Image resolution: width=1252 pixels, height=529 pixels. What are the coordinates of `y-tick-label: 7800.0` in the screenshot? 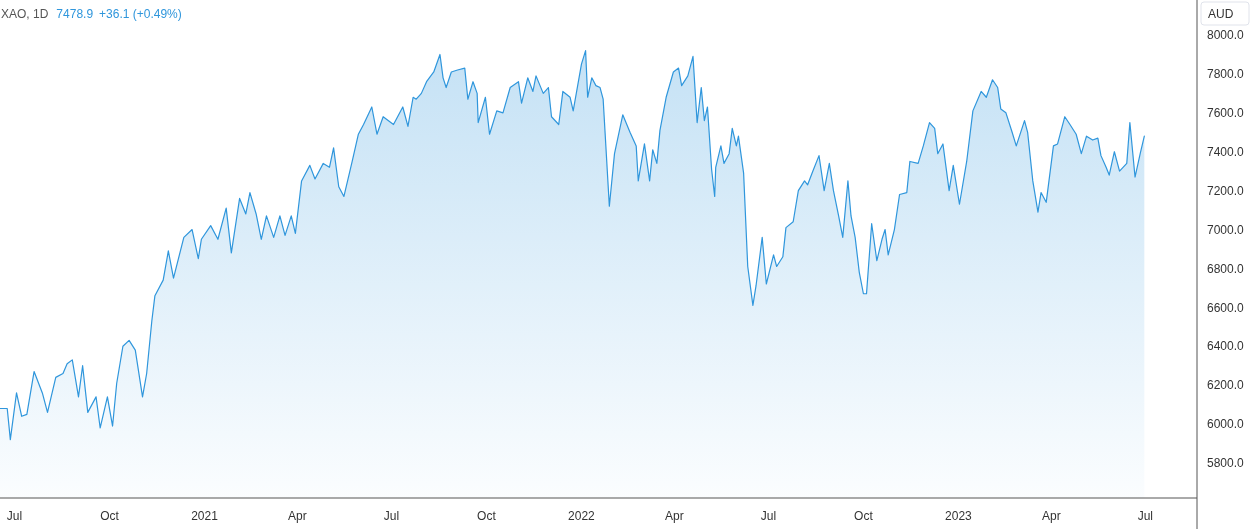 It's located at (1226, 74).